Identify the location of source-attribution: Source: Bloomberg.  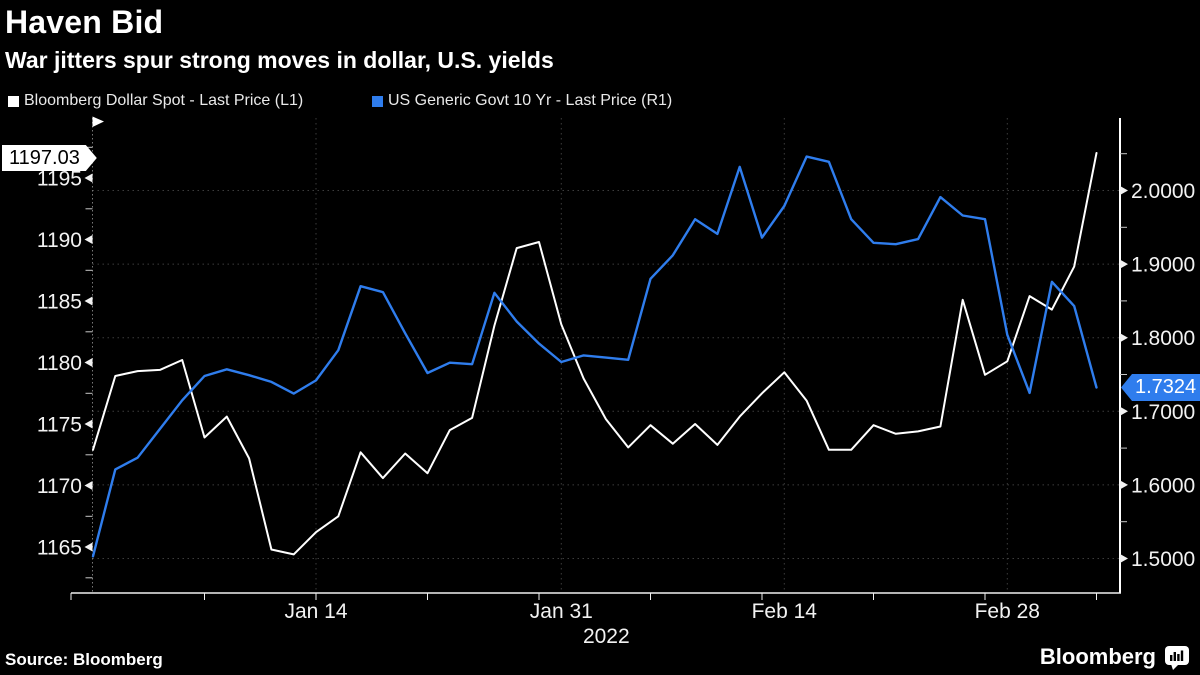
(84, 659).